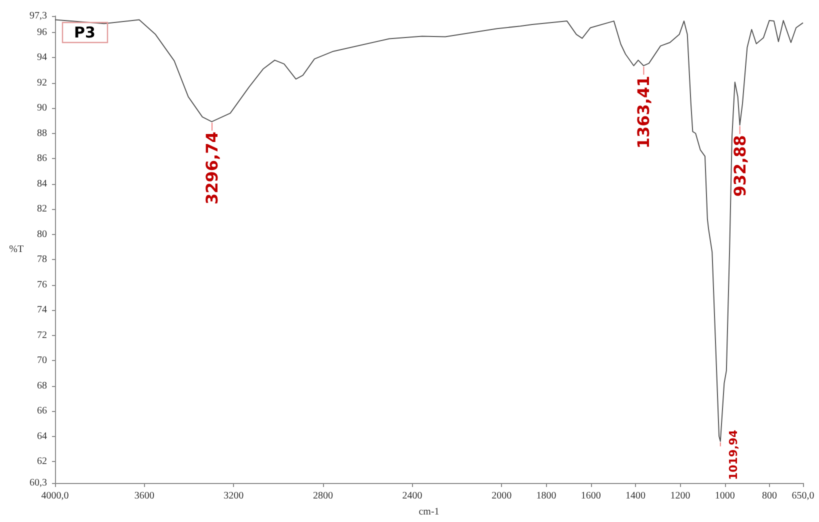 The width and height of the screenshot is (819, 522). I want to click on x-tick-label: 2800, so click(322, 496).